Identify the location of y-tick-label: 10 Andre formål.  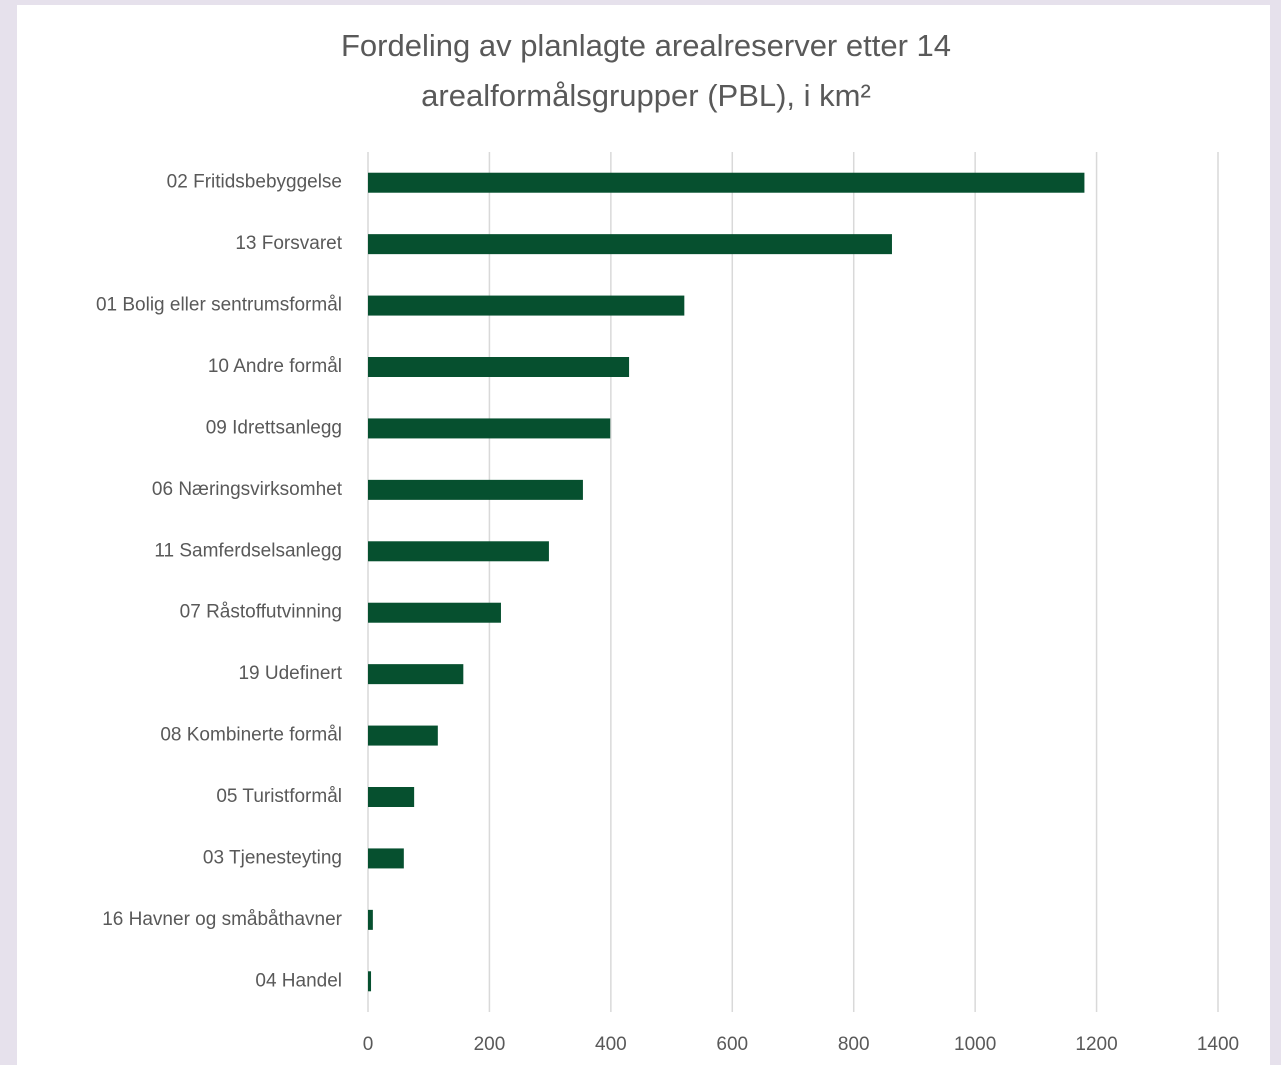
(275, 366).